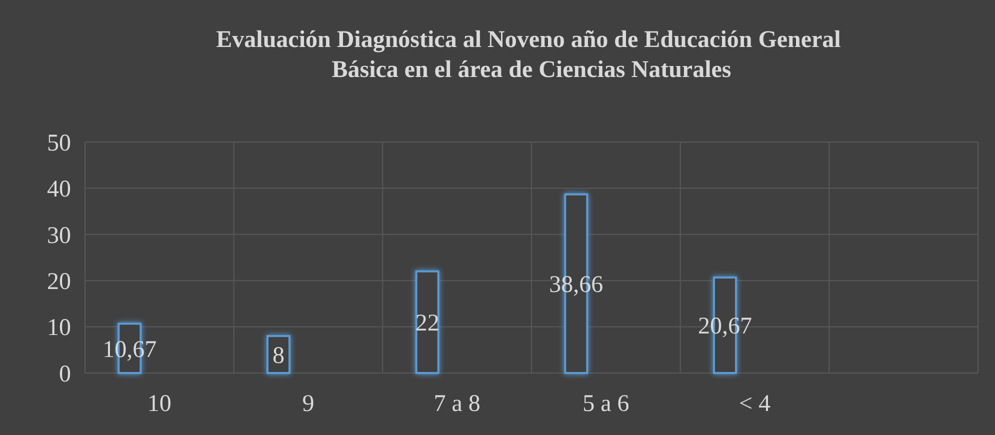  What do you see at coordinates (308, 404) in the screenshot?
I see `x-tick-label: 9` at bounding box center [308, 404].